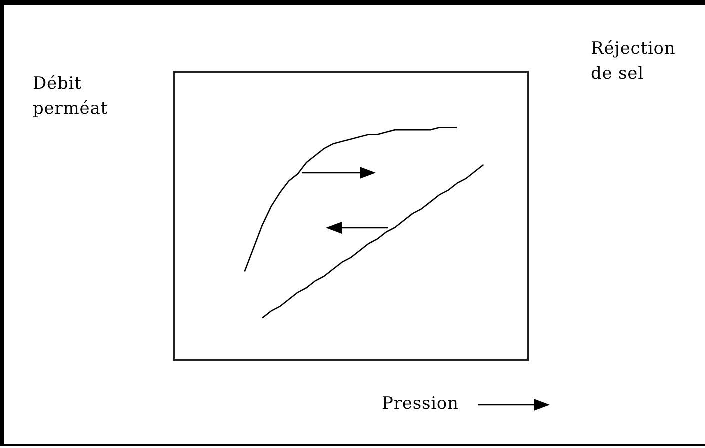  I want to click on text: Débit perméat, so click(71, 97).